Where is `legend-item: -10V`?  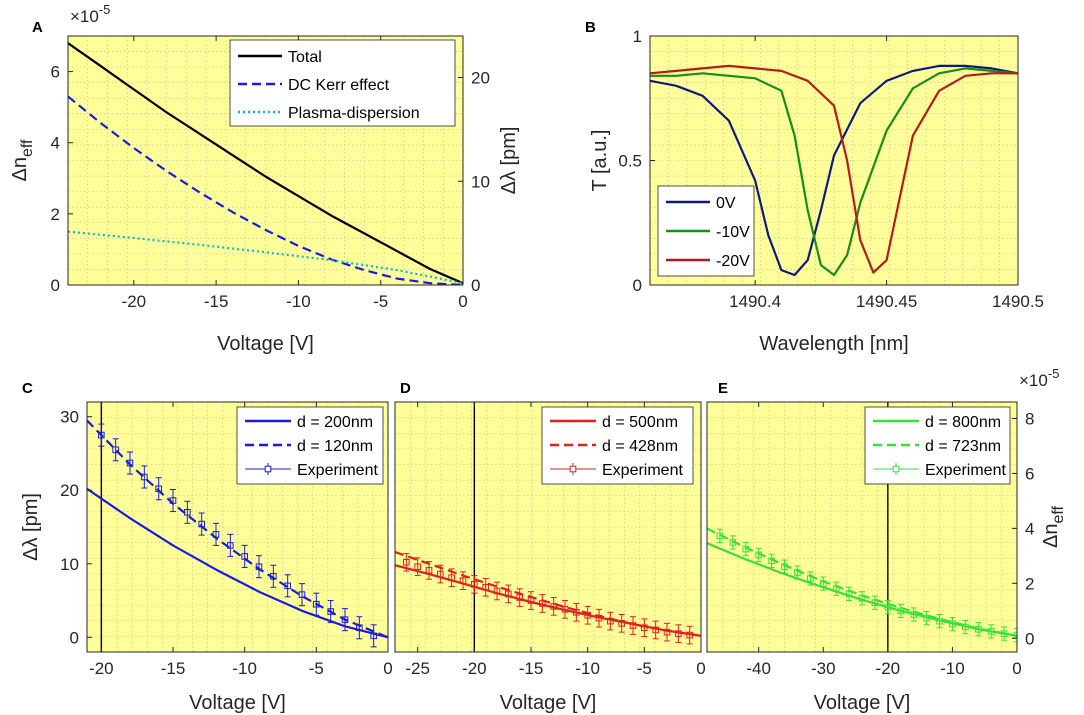
legend-item: -10V is located at coordinates (708, 232).